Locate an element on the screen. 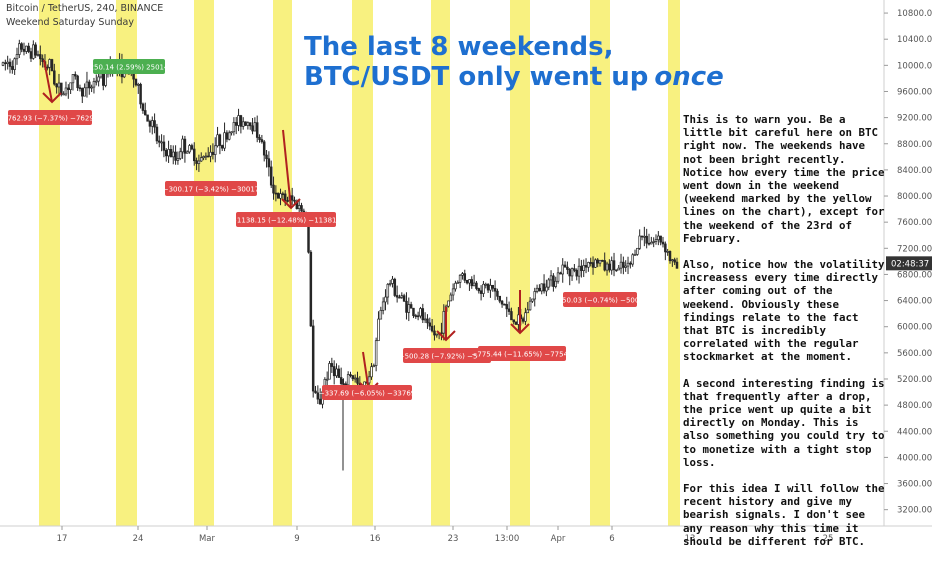  price-tick-label: 5200.00 is located at coordinates (914, 380).